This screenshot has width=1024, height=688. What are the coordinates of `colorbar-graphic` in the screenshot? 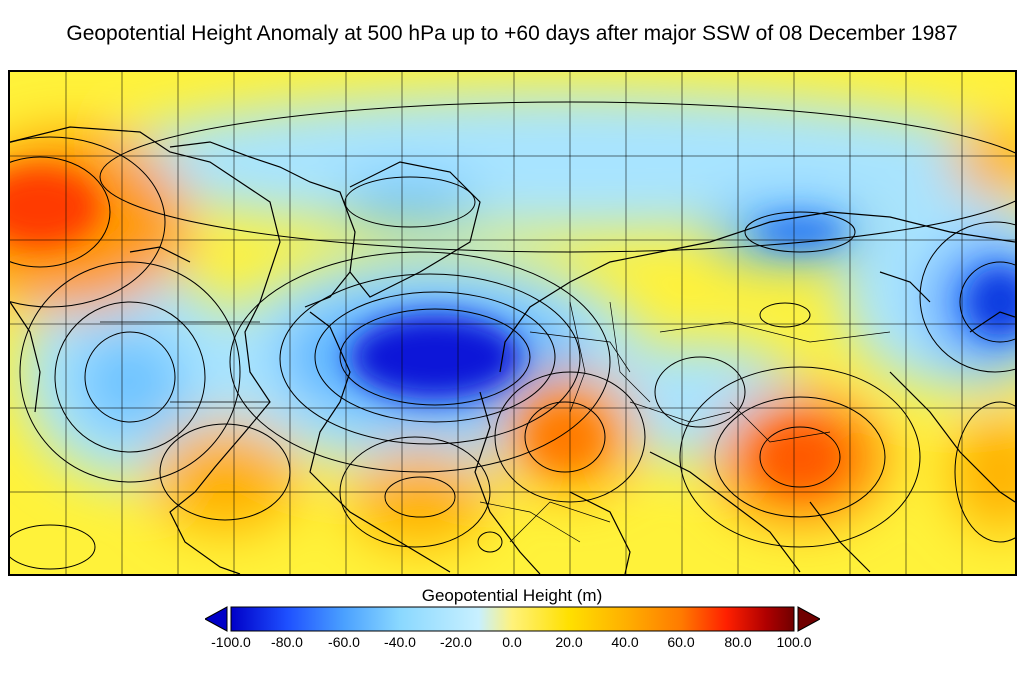 It's located at (512, 619).